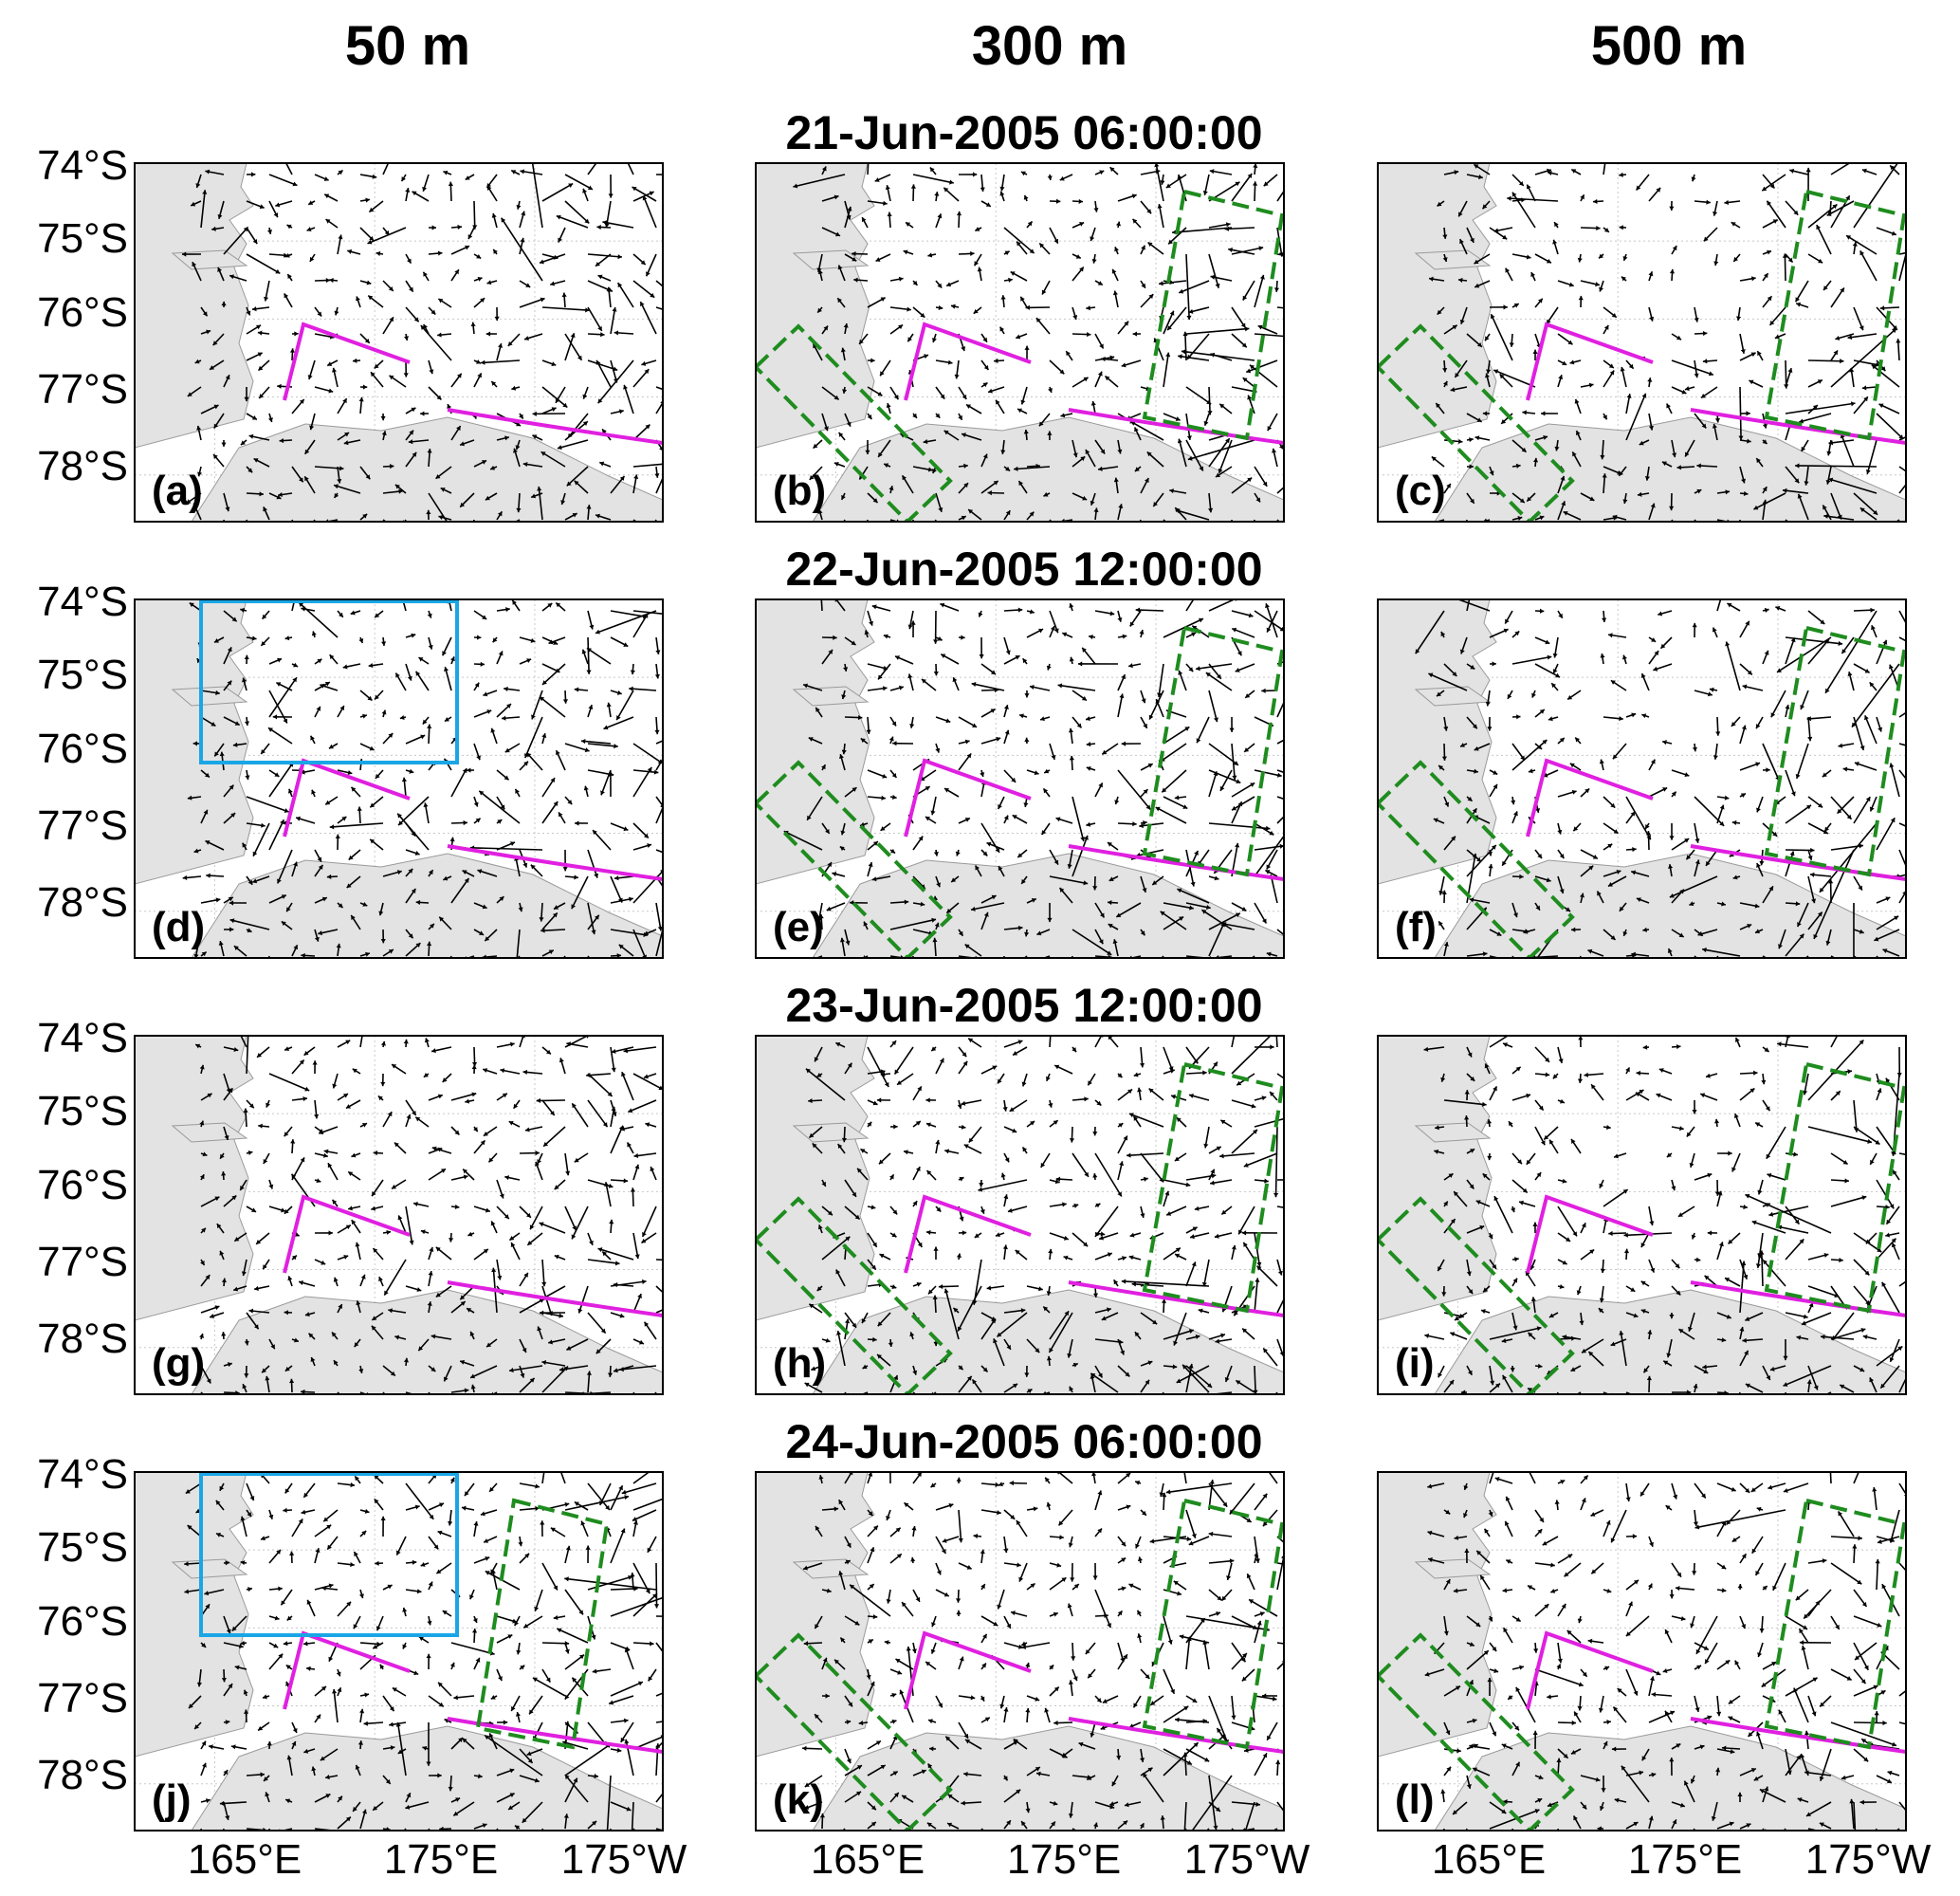 This screenshot has height=1896, width=1960. I want to click on magenta-transect, so click(1176, 862).